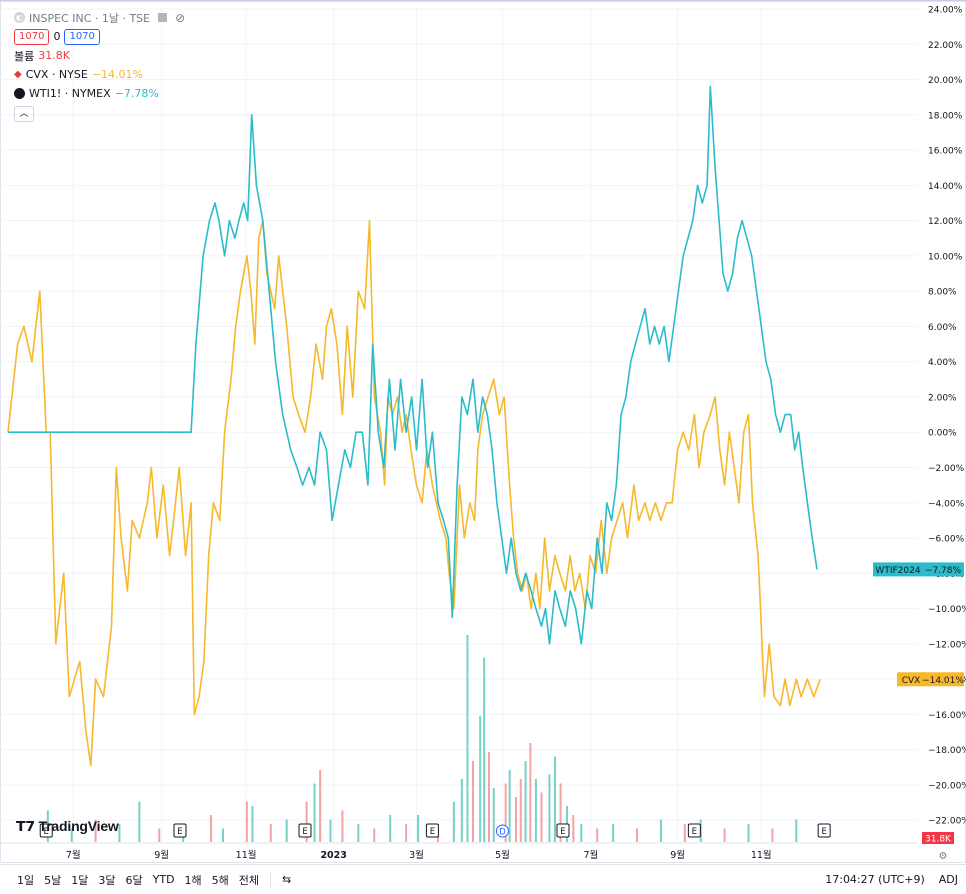 This screenshot has height=894, width=966. What do you see at coordinates (82, 36) in the screenshot?
I see `buy-price-box: 1070` at bounding box center [82, 36].